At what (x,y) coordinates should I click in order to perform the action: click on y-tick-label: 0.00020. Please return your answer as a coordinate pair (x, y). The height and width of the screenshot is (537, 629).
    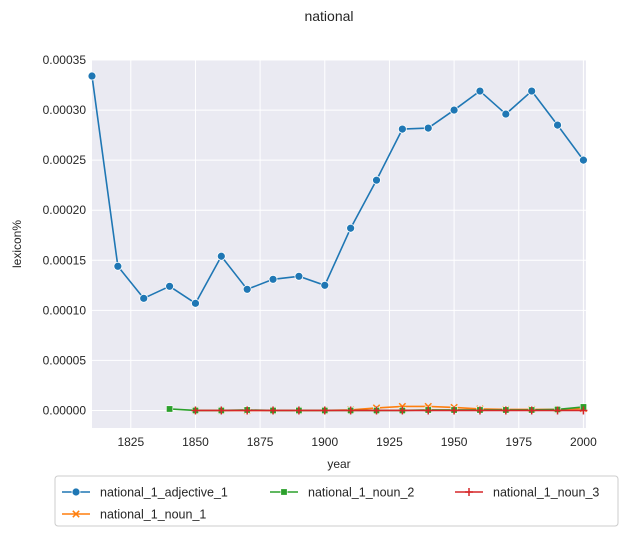
    Looking at the image, I should click on (65, 210).